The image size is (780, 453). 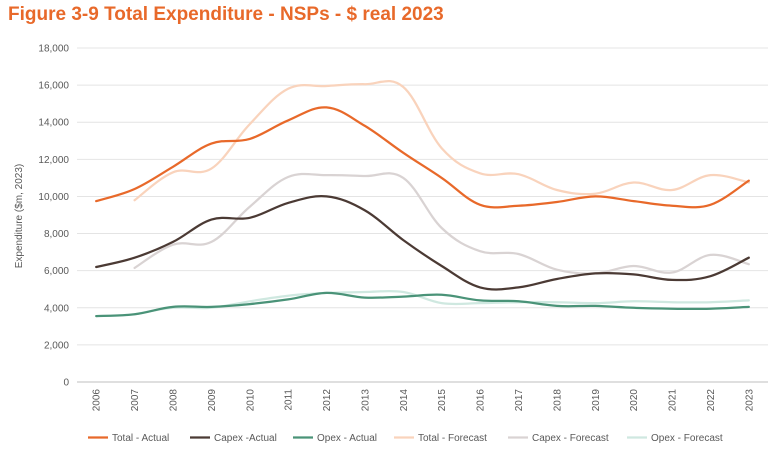 I want to click on y-tick-label: 14,000, so click(x=53, y=123).